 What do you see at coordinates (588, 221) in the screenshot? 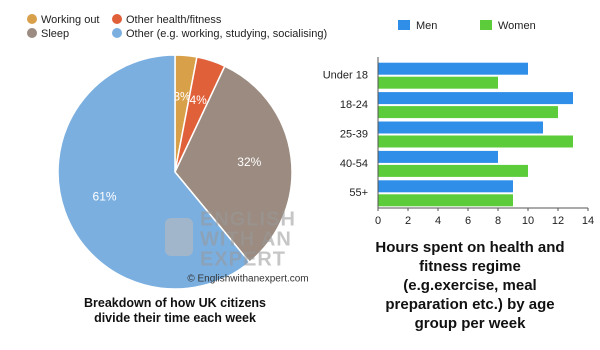
I see `x-tick-label: 14` at bounding box center [588, 221].